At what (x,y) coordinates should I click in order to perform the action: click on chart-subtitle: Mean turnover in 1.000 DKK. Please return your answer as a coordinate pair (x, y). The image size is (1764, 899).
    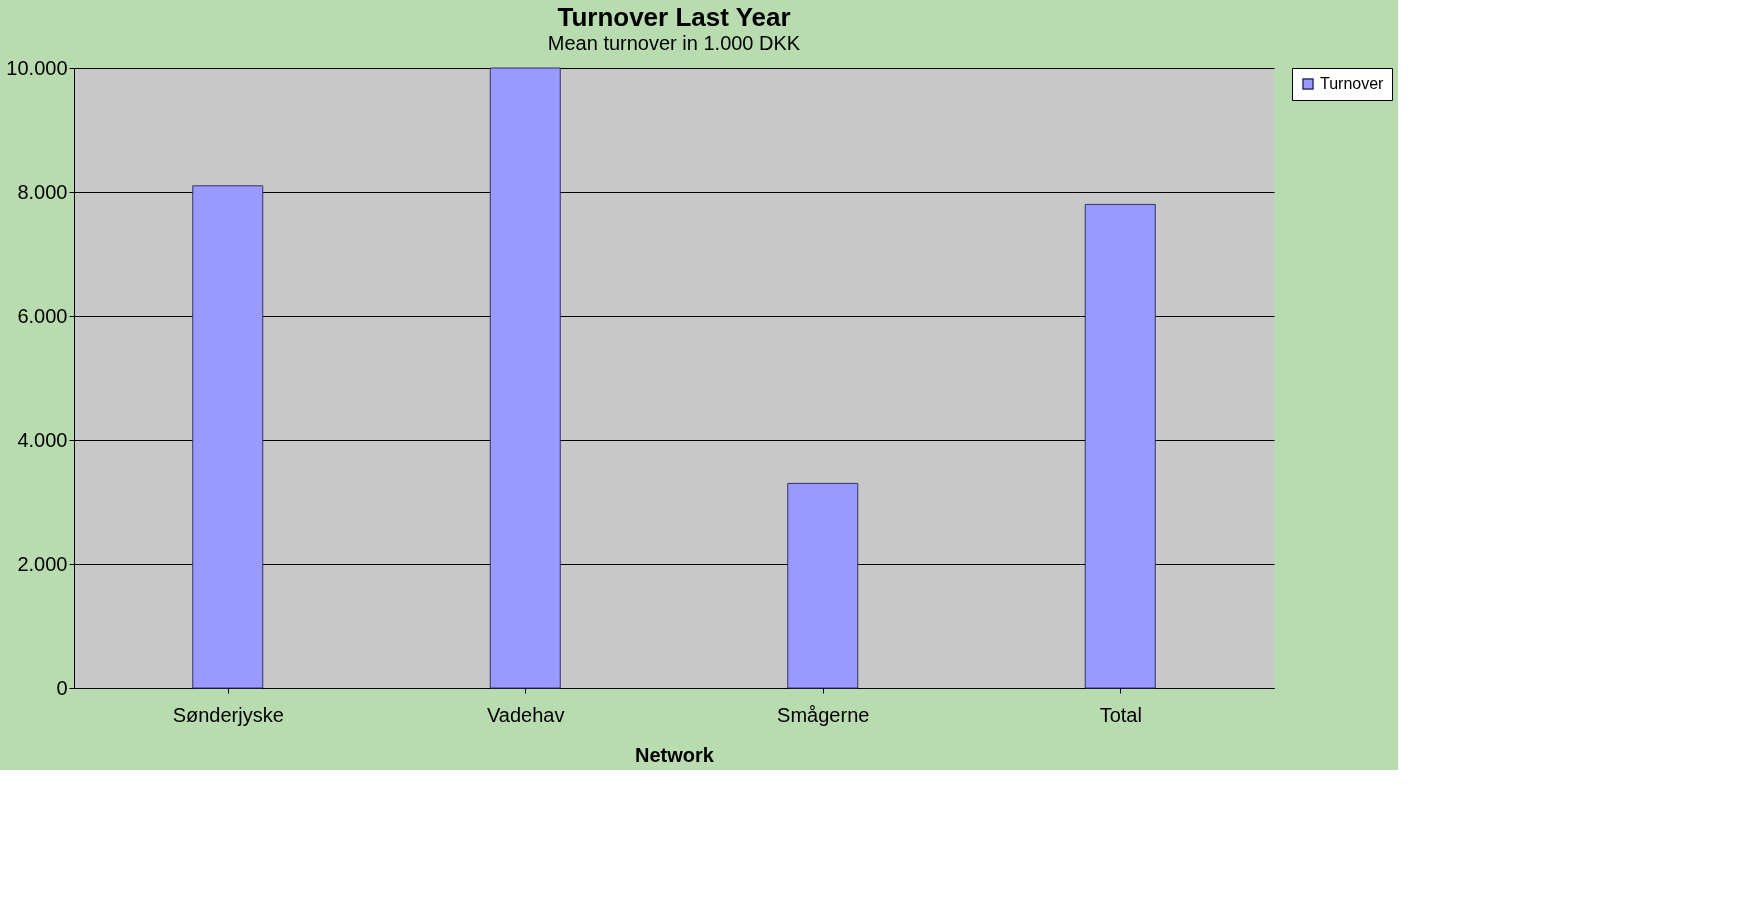
    Looking at the image, I should click on (674, 43).